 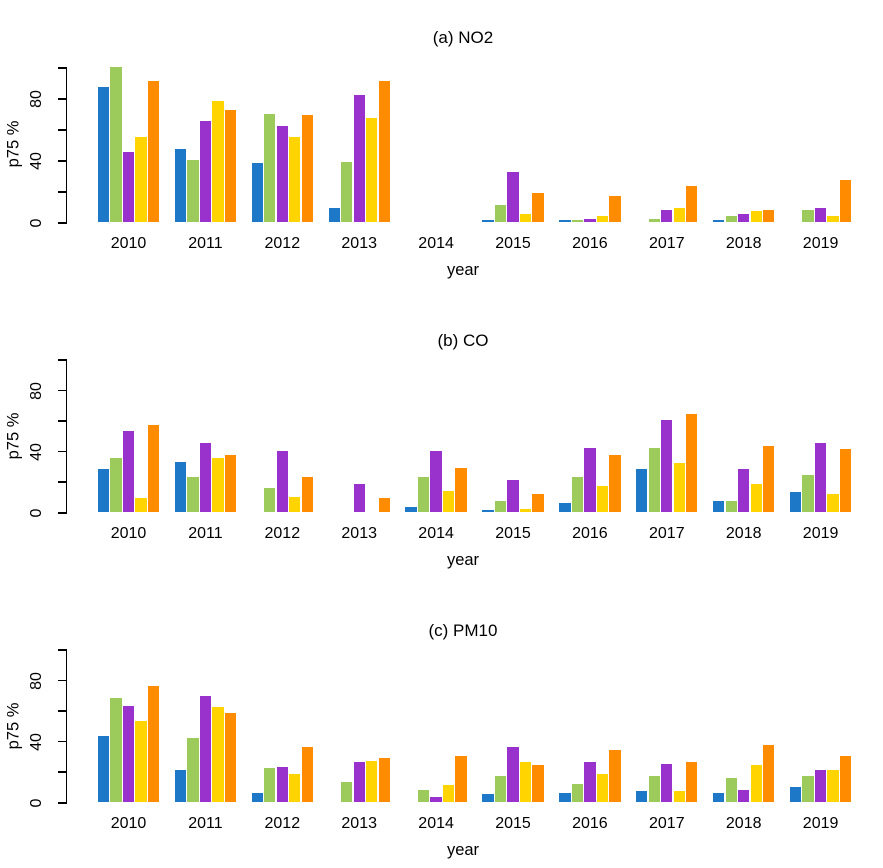 What do you see at coordinates (463, 630) in the screenshot?
I see `chart-c-title: (c) PM10` at bounding box center [463, 630].